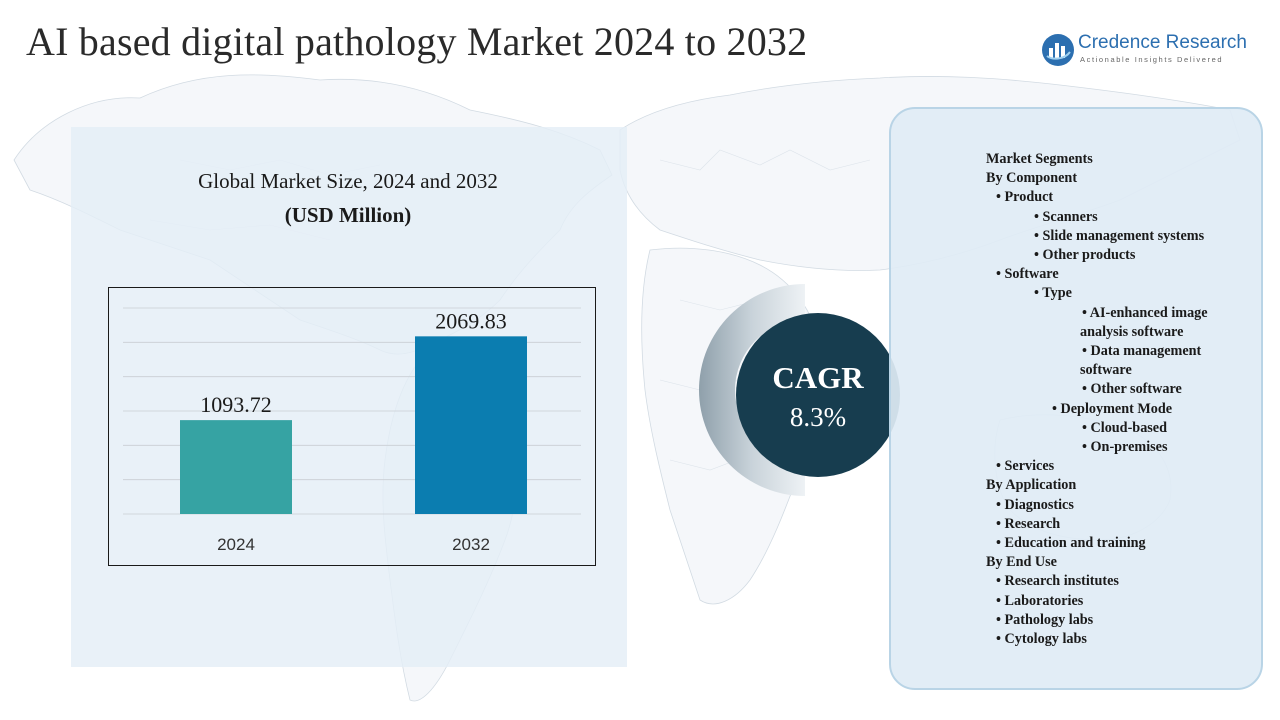  What do you see at coordinates (1132, 389) in the screenshot?
I see `segment-line: • Other software` at bounding box center [1132, 389].